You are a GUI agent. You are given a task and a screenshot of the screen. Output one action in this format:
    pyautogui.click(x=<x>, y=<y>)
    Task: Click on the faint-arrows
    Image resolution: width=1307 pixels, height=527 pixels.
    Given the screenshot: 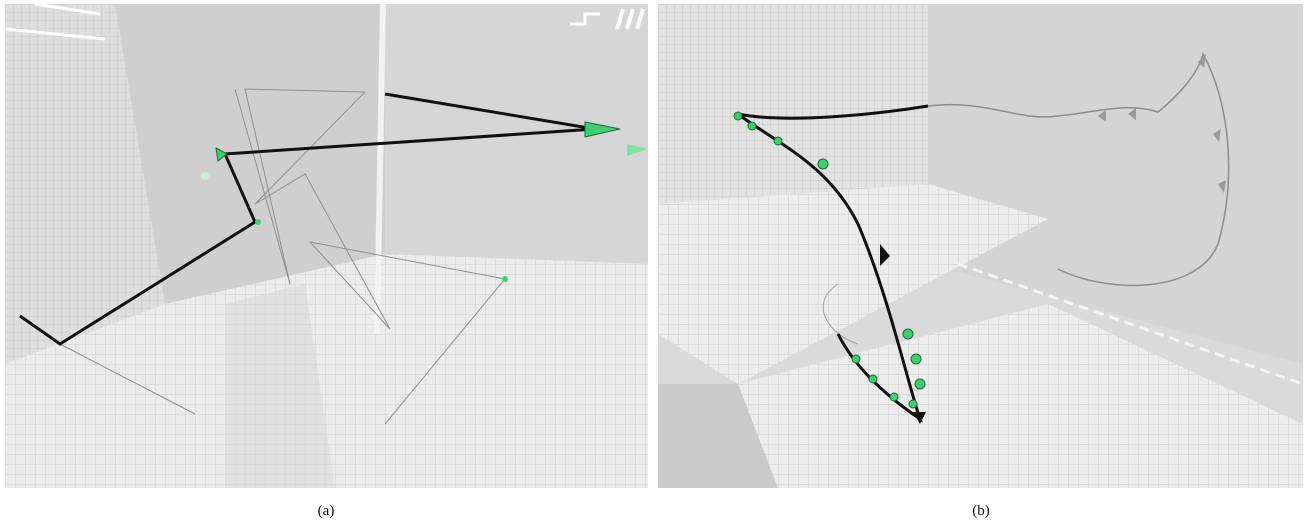 What is the action you would take?
    pyautogui.click(x=1162, y=123)
    